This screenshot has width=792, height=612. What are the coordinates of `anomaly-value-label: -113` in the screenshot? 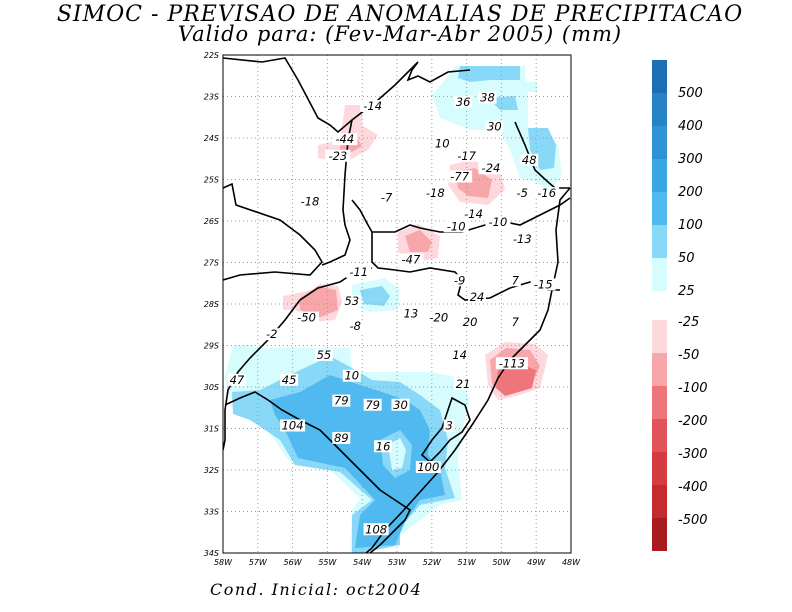 It's located at (512, 363).